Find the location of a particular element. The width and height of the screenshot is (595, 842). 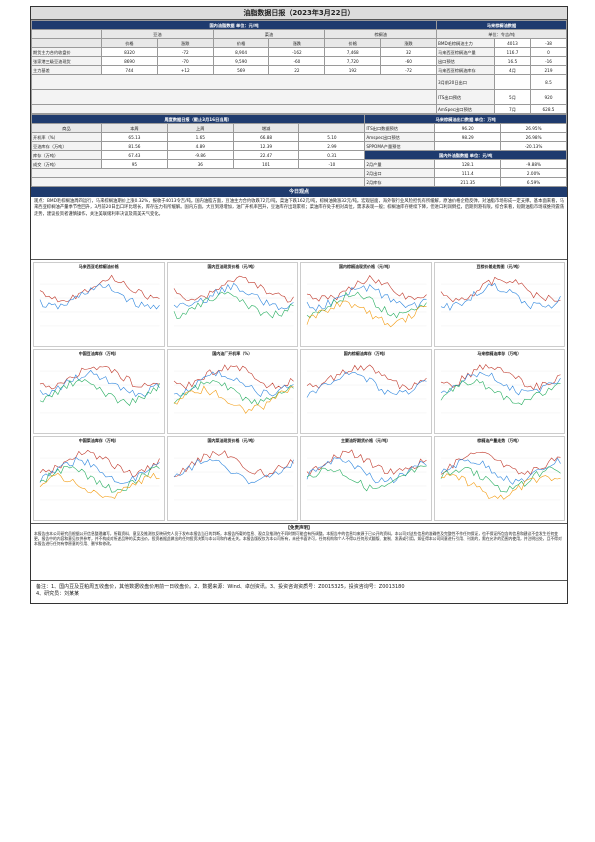

spot-value: -9.88% is located at coordinates (533, 164).